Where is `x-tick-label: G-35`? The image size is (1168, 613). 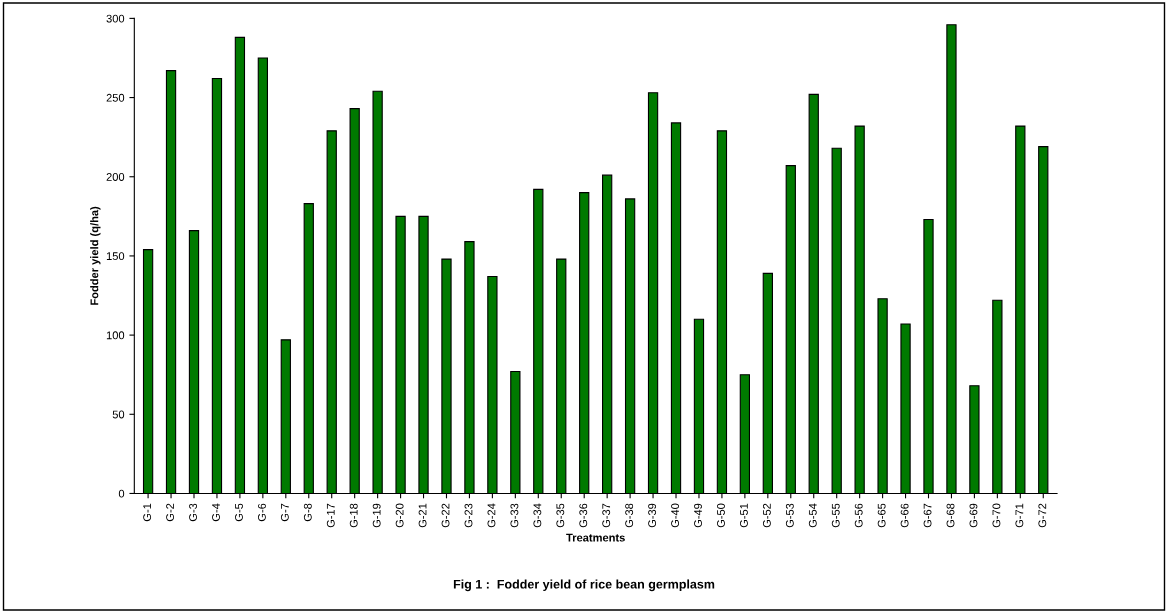
x-tick-label: G-35 is located at coordinates (560, 515).